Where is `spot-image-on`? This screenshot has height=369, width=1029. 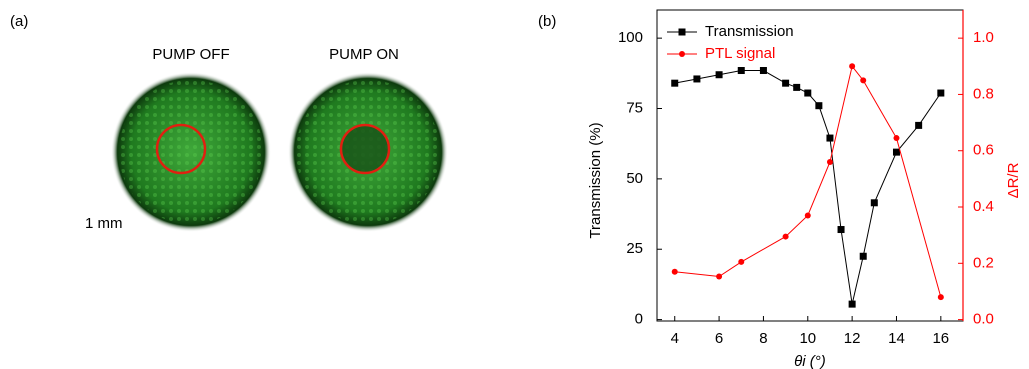 spot-image-on is located at coordinates (368, 152).